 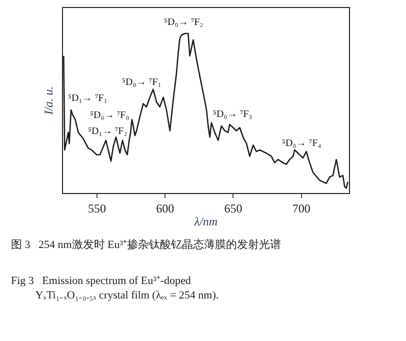 What do you see at coordinates (115, 288) in the screenshot?
I see `caption: Fig 3 Emission spectrum of Eu³⁺-doped YₓTi₁₋ₓO₁₋₀.₅ₓ crystal film (λₑₓ = 254 nm).` at bounding box center [115, 288].